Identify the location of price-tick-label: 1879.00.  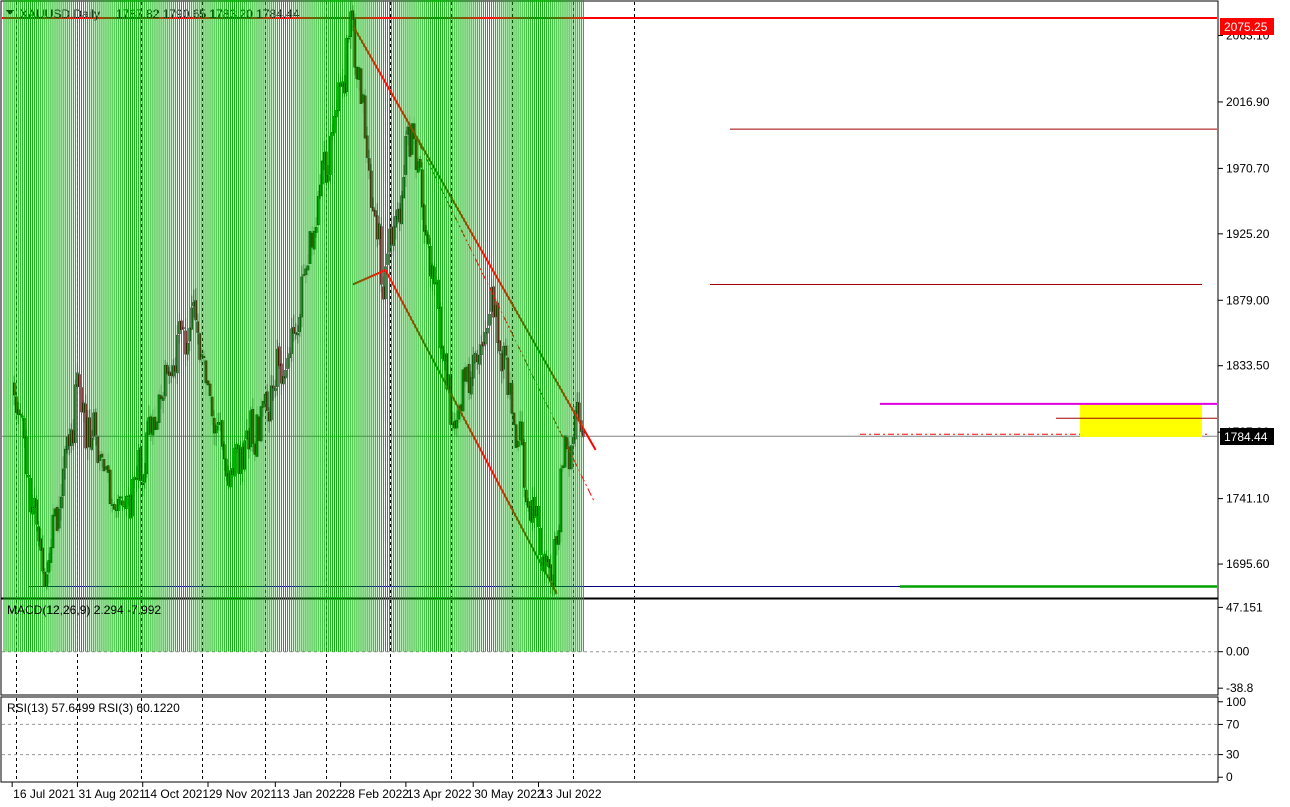
(1248, 300).